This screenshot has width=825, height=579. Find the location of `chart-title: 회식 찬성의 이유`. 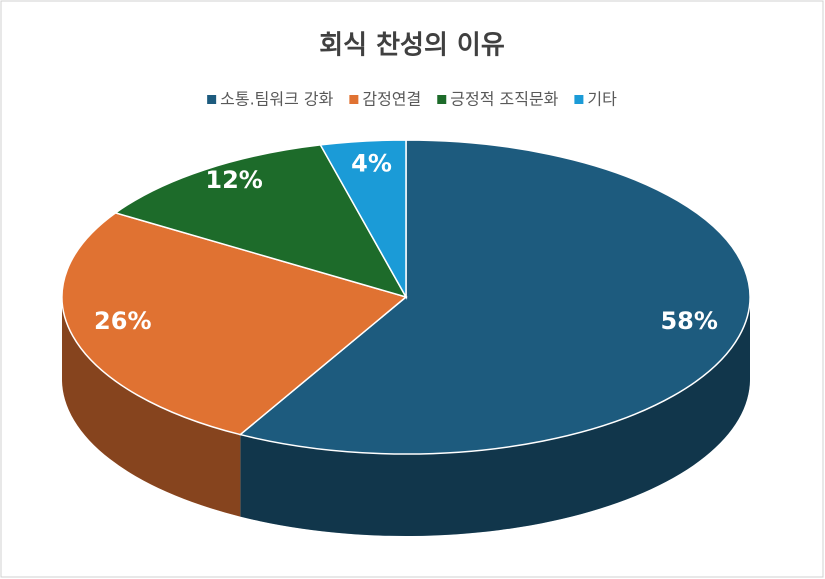

chart-title: 회식 찬성의 이유 is located at coordinates (412, 46).